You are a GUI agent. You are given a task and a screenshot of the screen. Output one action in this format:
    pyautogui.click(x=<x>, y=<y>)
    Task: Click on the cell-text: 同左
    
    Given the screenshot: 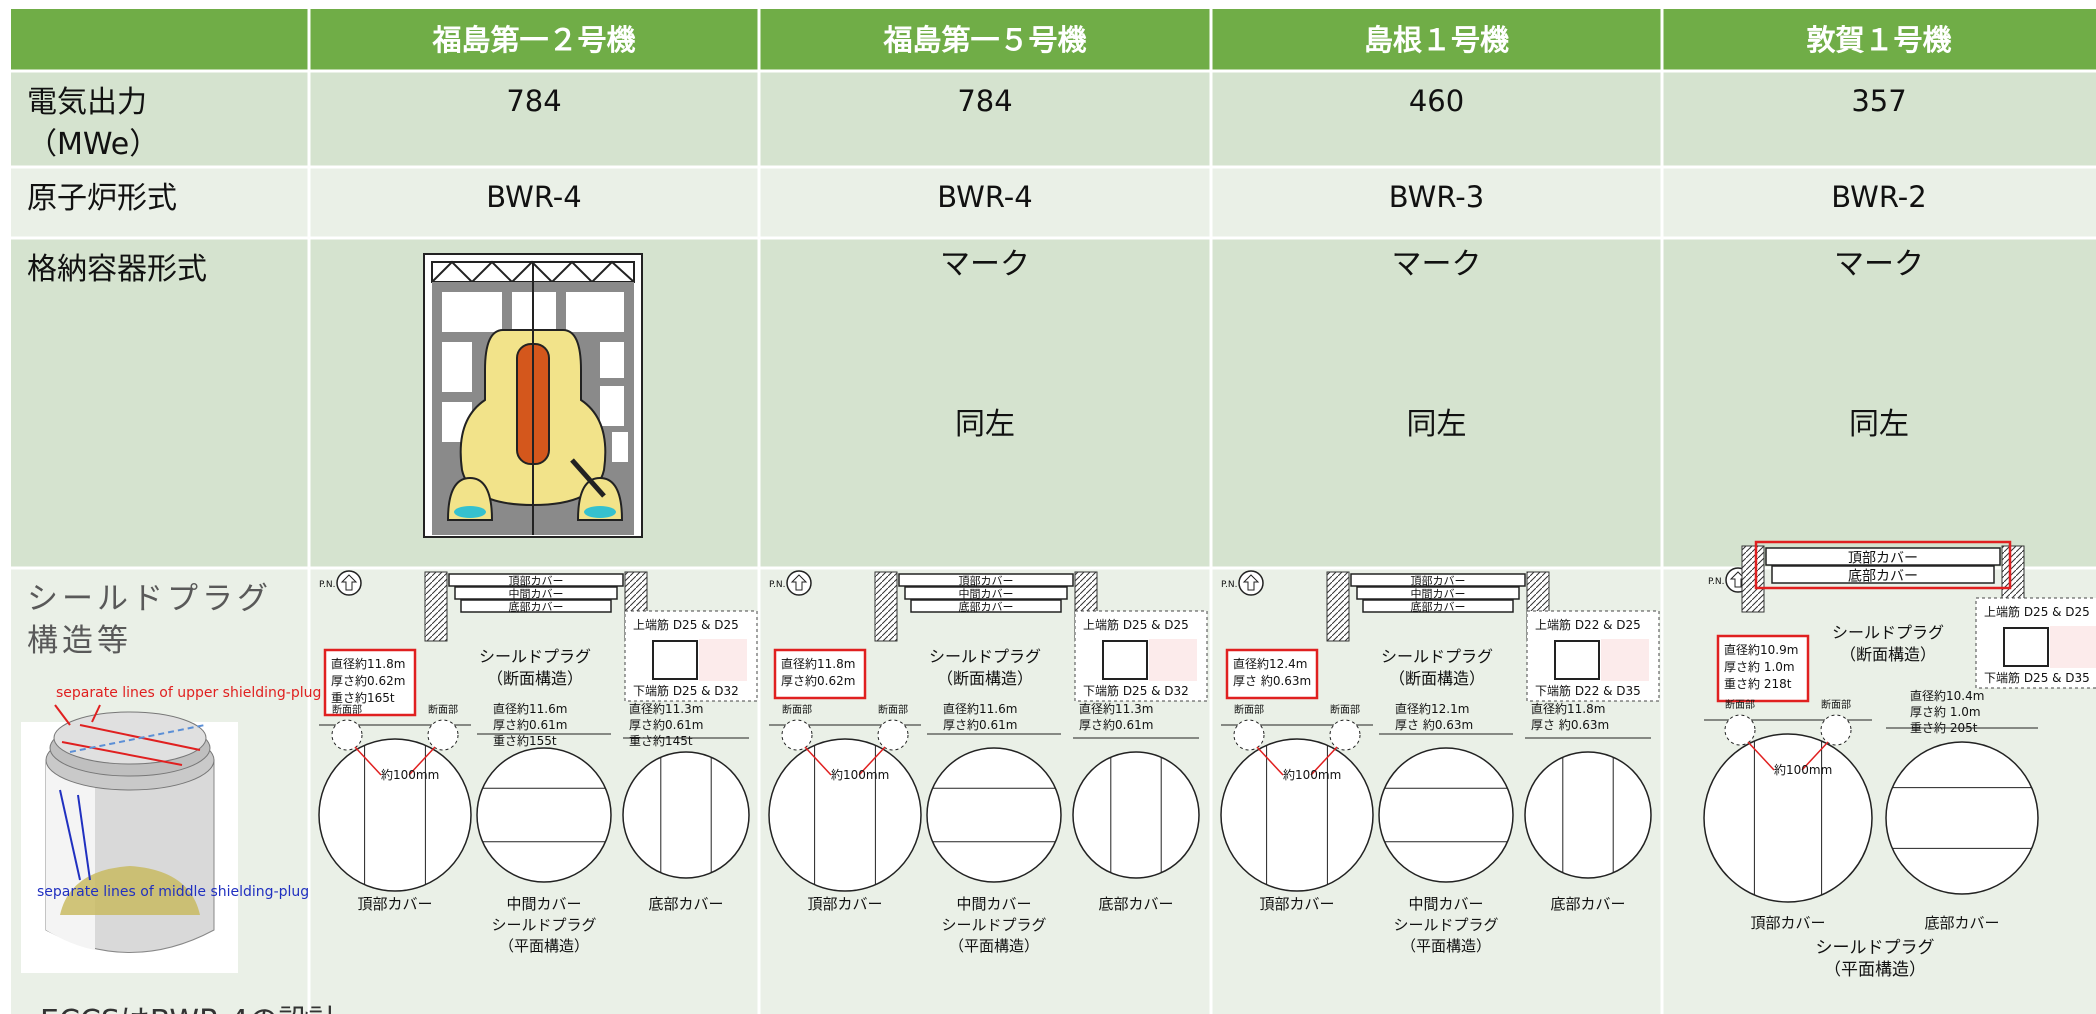 What is the action you would take?
    pyautogui.click(x=1879, y=424)
    